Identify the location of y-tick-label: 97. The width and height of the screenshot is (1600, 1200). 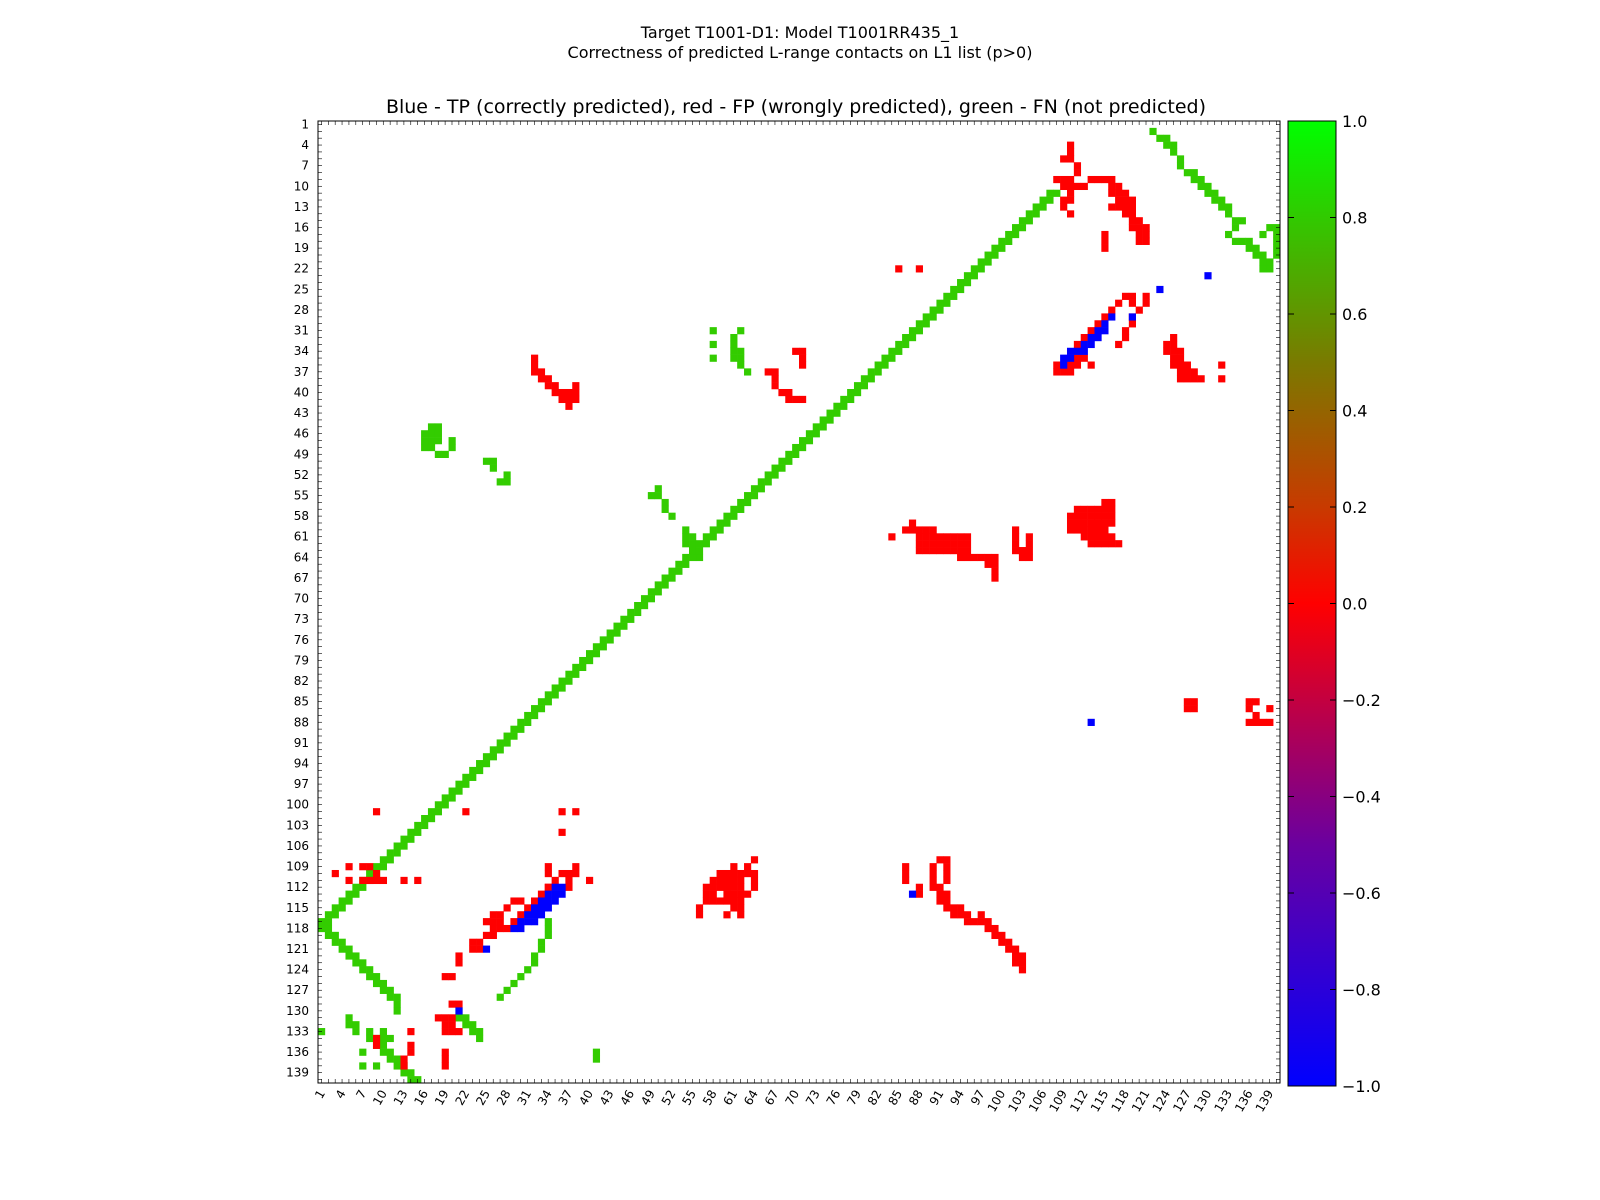
(301, 784).